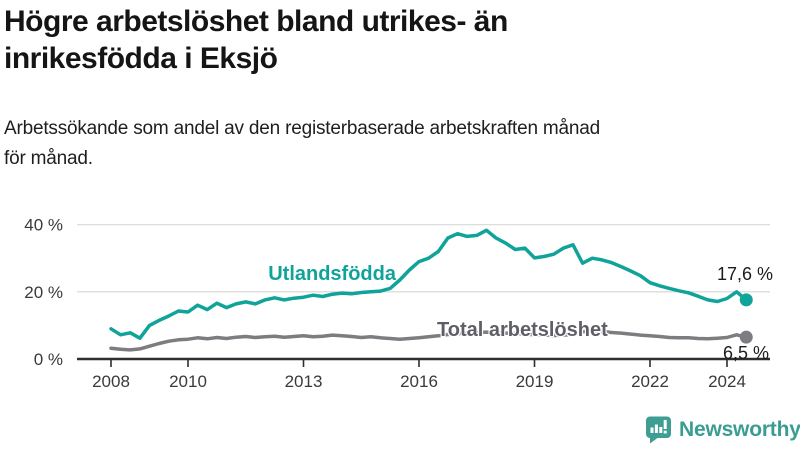  Describe the element at coordinates (739, 429) in the screenshot. I see `newsworthy-logo-text: Newsworthy` at that location.